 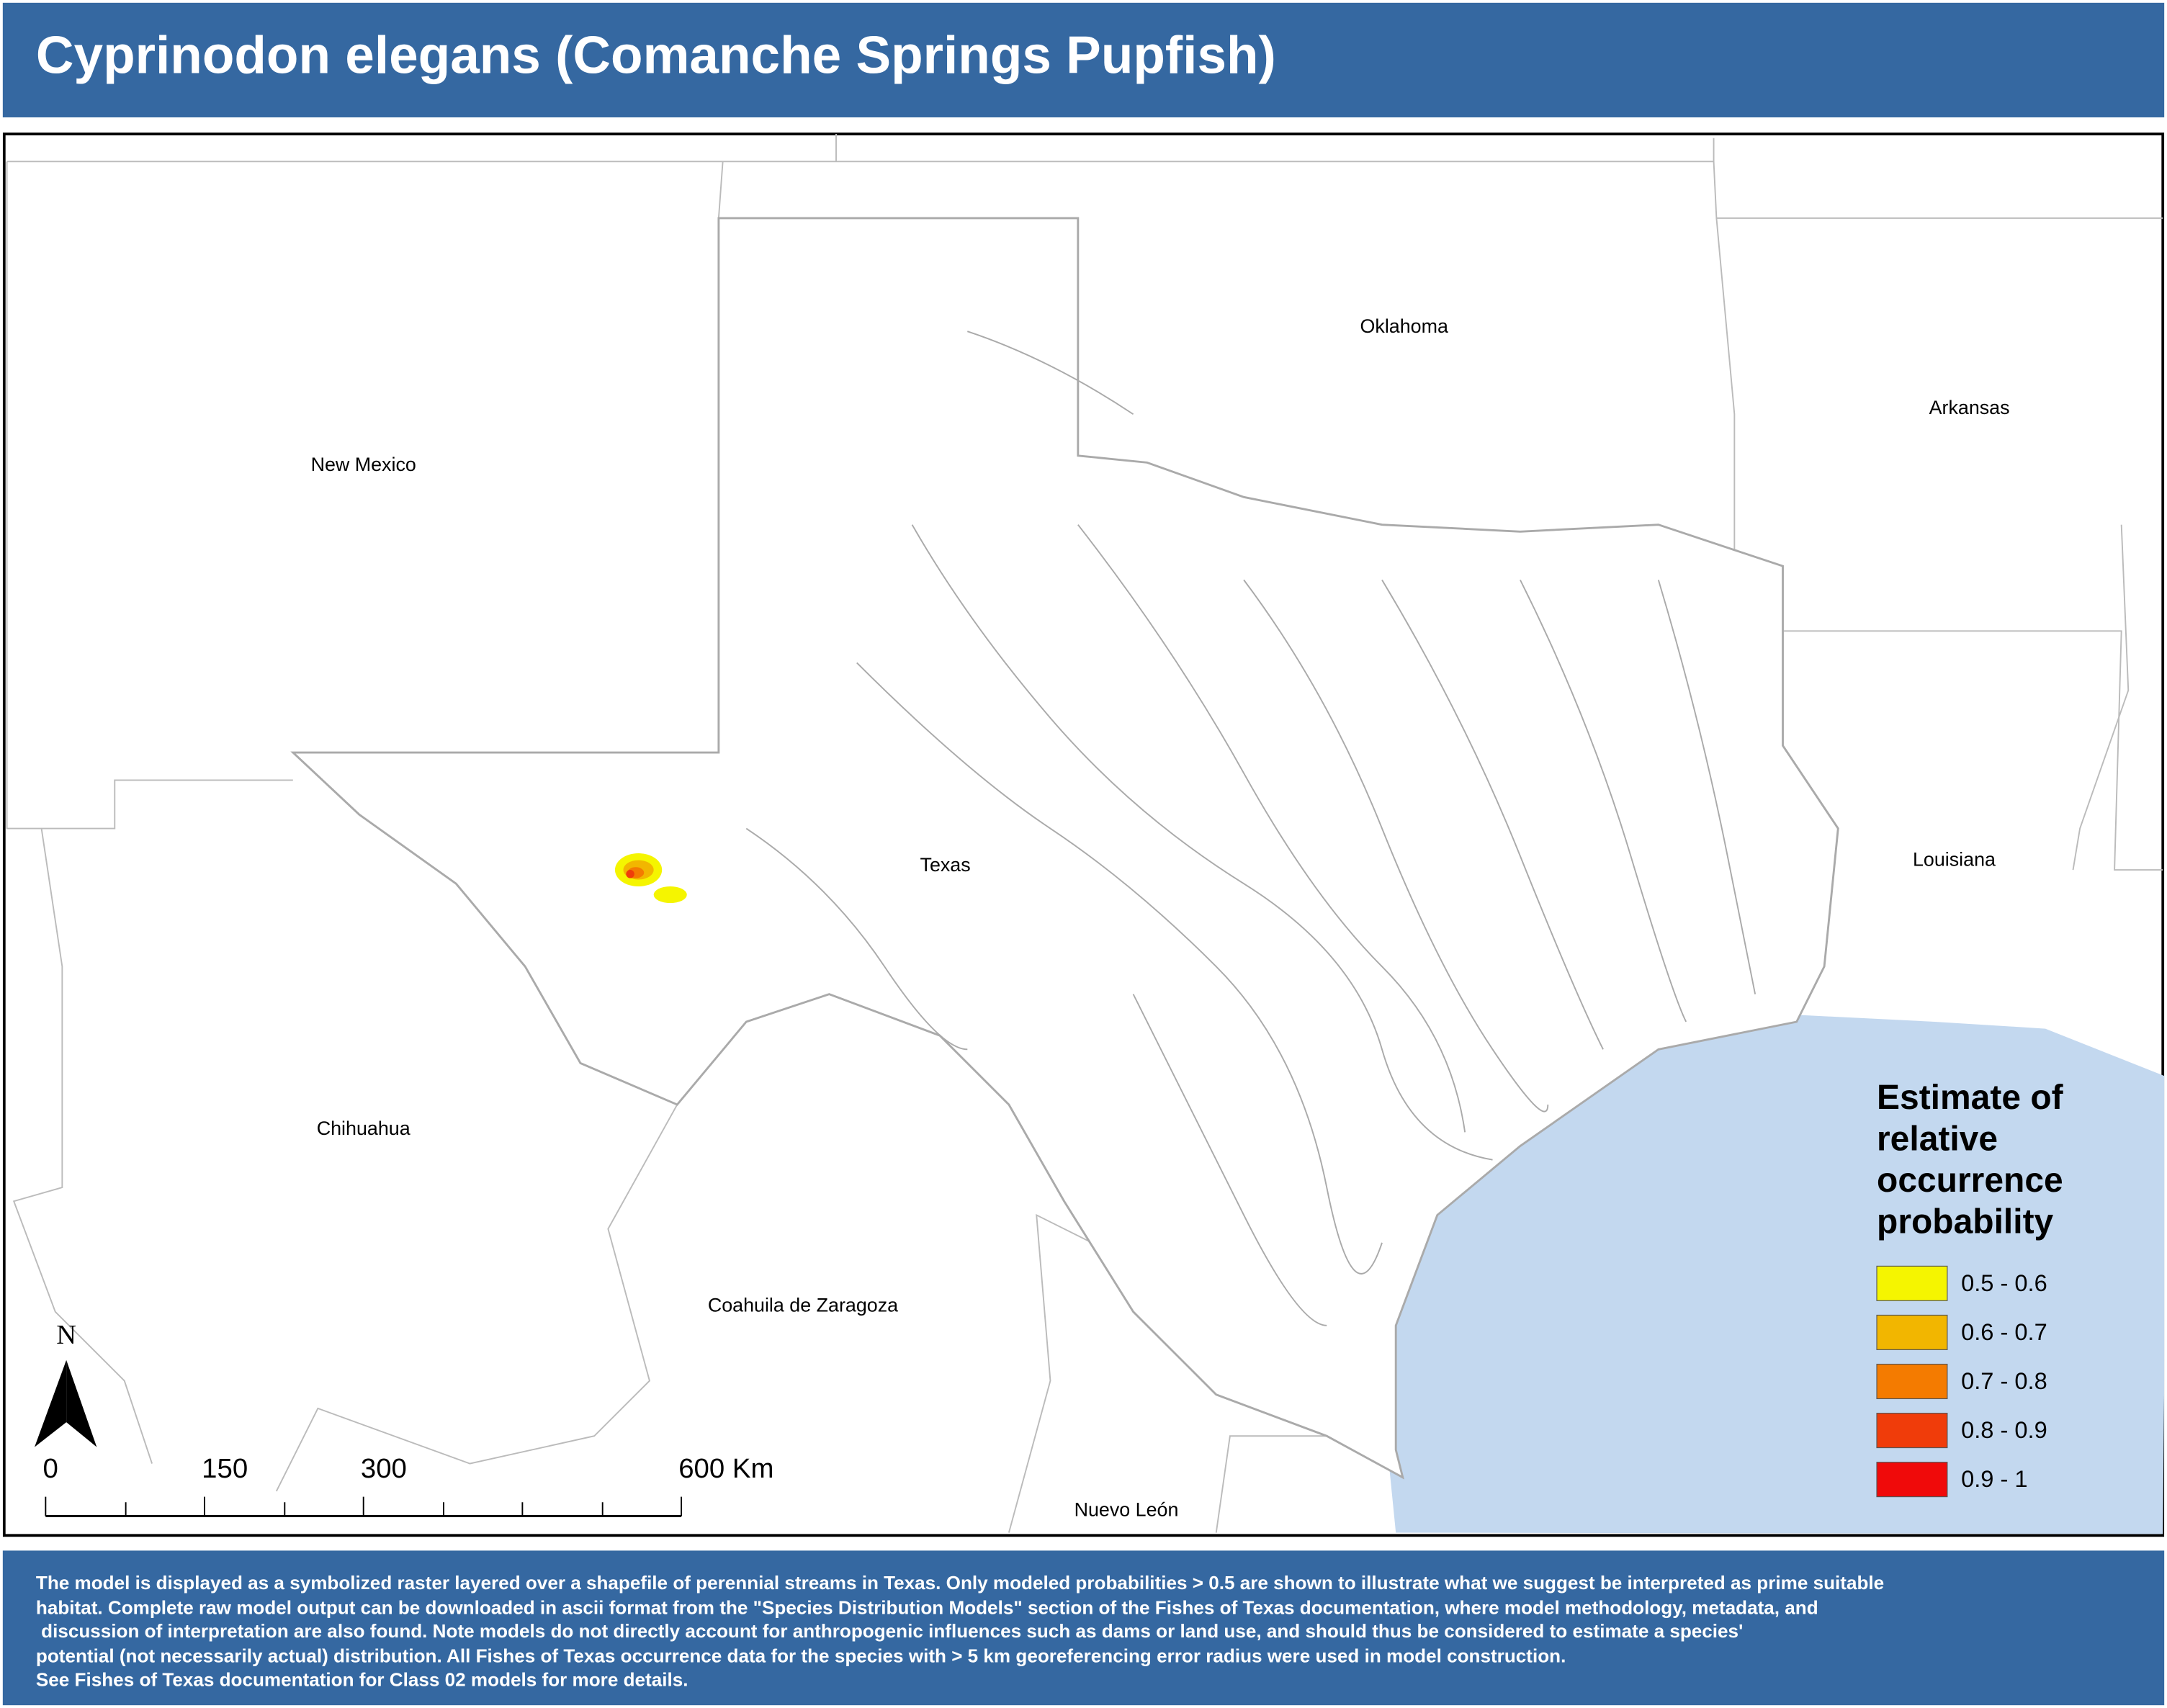 I want to click on place-label: Oklahoma, so click(x=1404, y=326).